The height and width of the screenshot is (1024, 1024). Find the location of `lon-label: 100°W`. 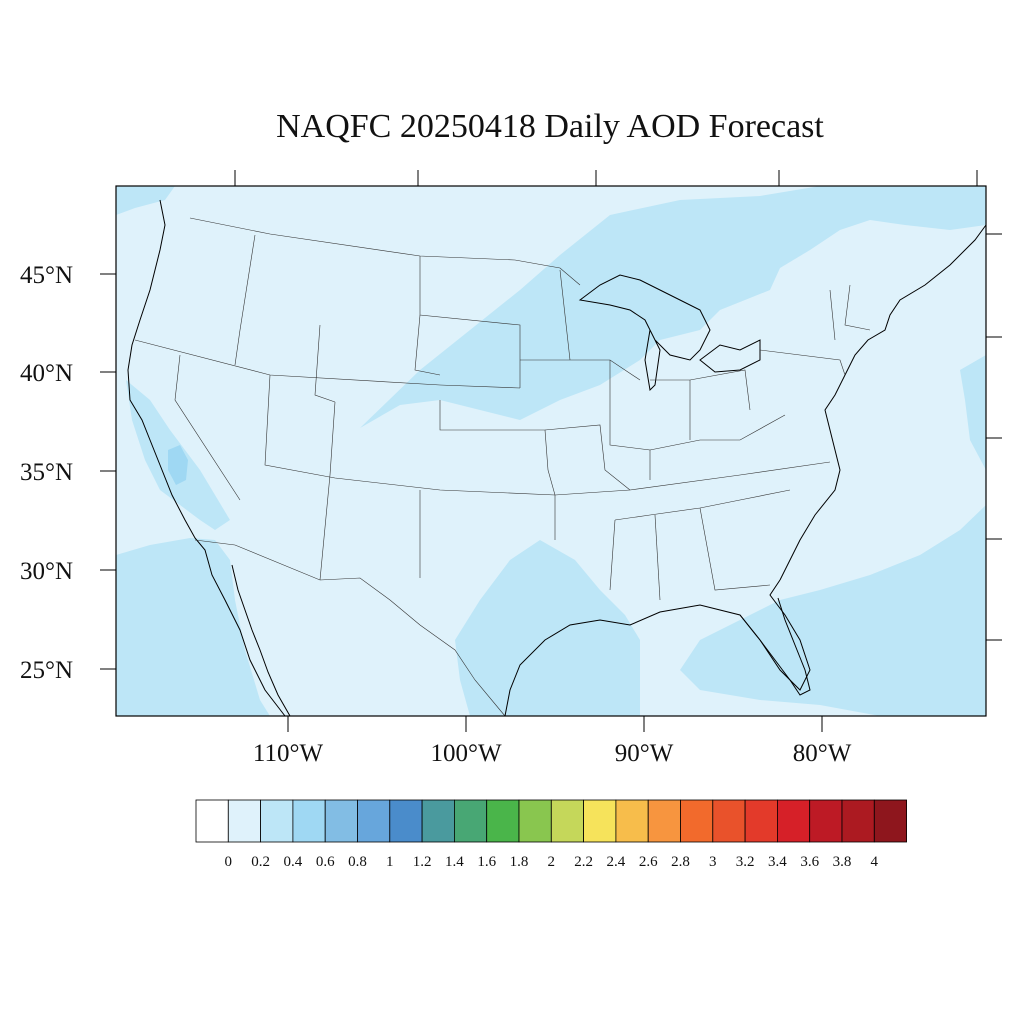

lon-label: 100°W is located at coordinates (465, 753).